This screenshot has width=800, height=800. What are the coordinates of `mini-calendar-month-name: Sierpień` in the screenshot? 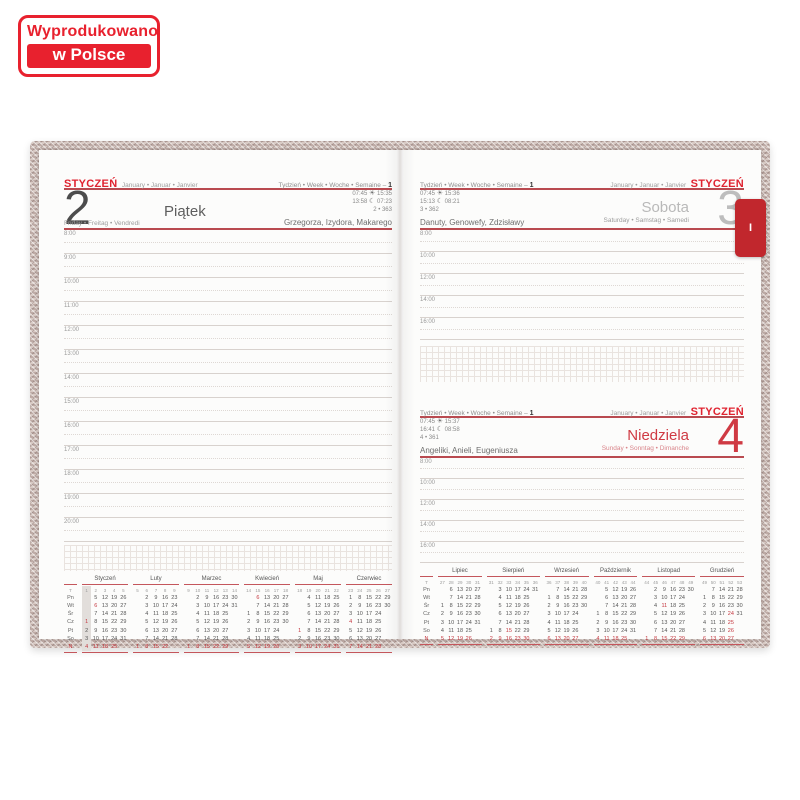 It's located at (513, 571).